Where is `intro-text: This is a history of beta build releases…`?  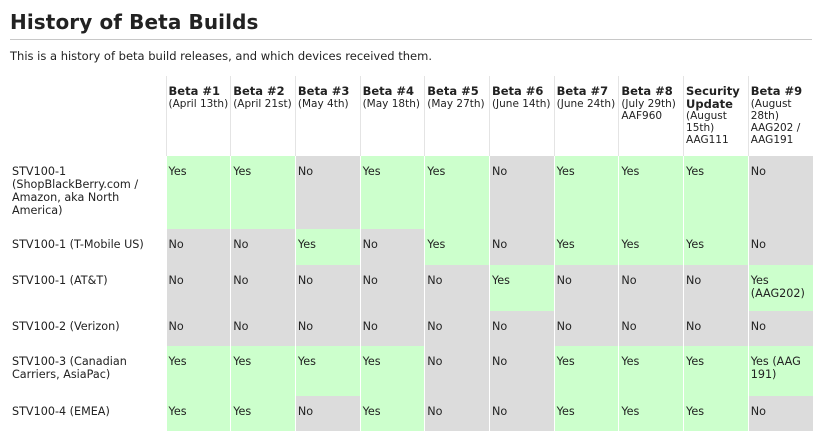
intro-text: This is a history of beta build releases… is located at coordinates (221, 56).